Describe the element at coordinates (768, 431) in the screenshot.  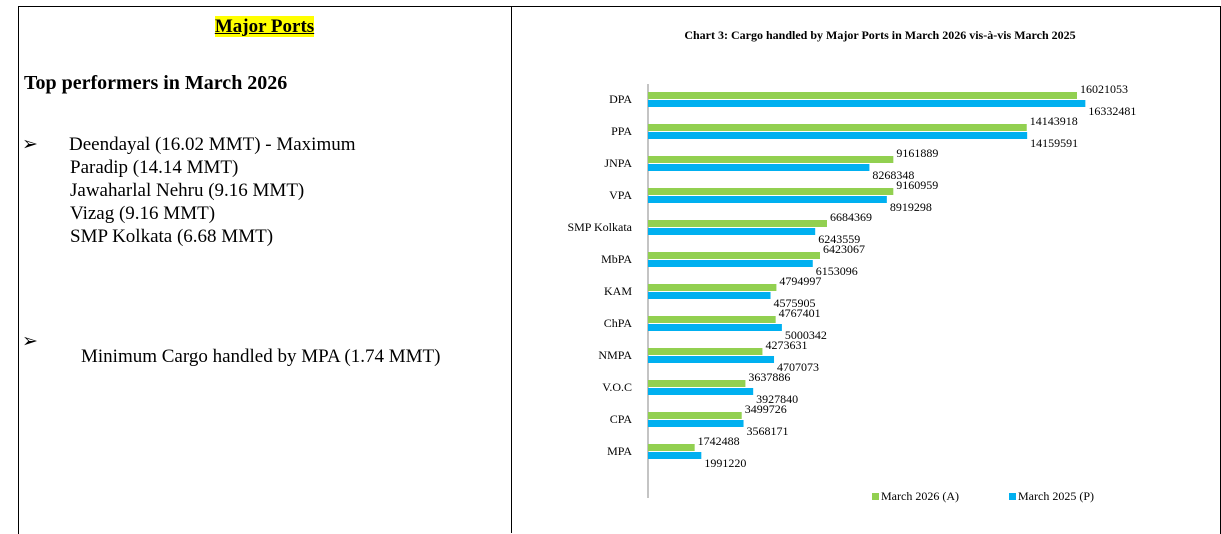
I see `data-label: 3568171` at that location.